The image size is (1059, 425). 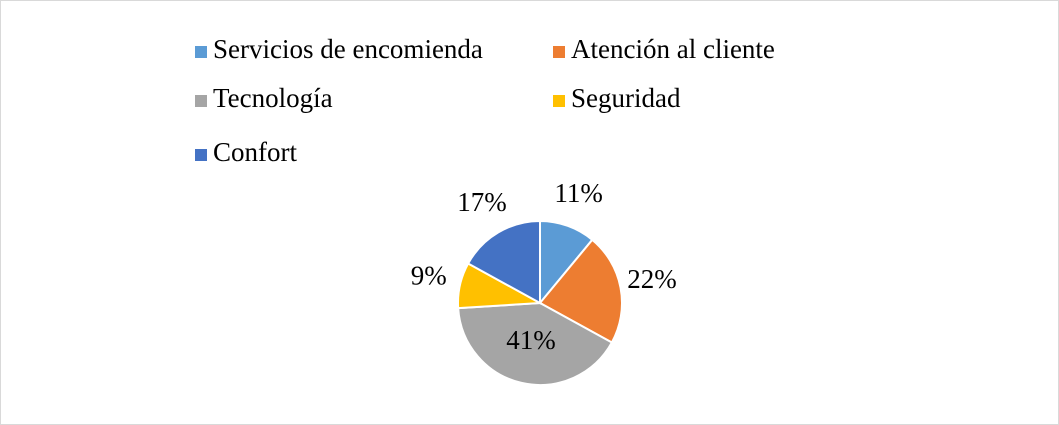 What do you see at coordinates (348, 49) in the screenshot?
I see `legend-label: Servicios de encomienda` at bounding box center [348, 49].